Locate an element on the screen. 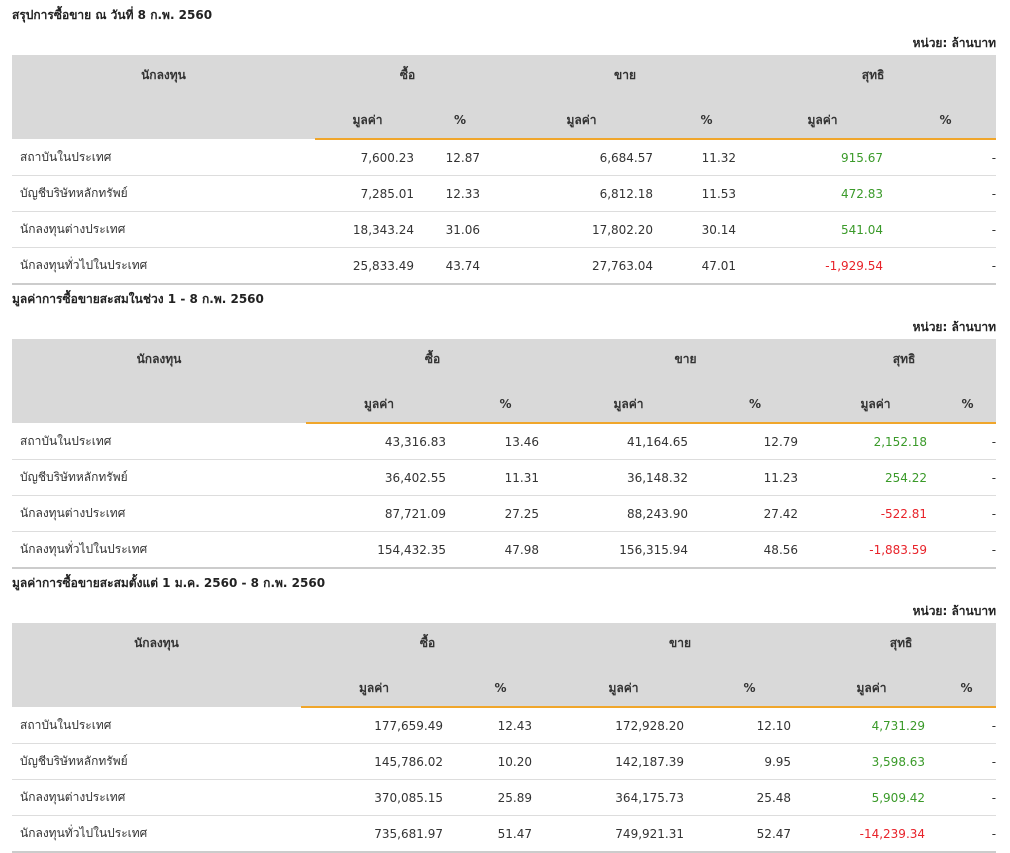 The image size is (1010, 853). net-value: 472.83 is located at coordinates (822, 194).